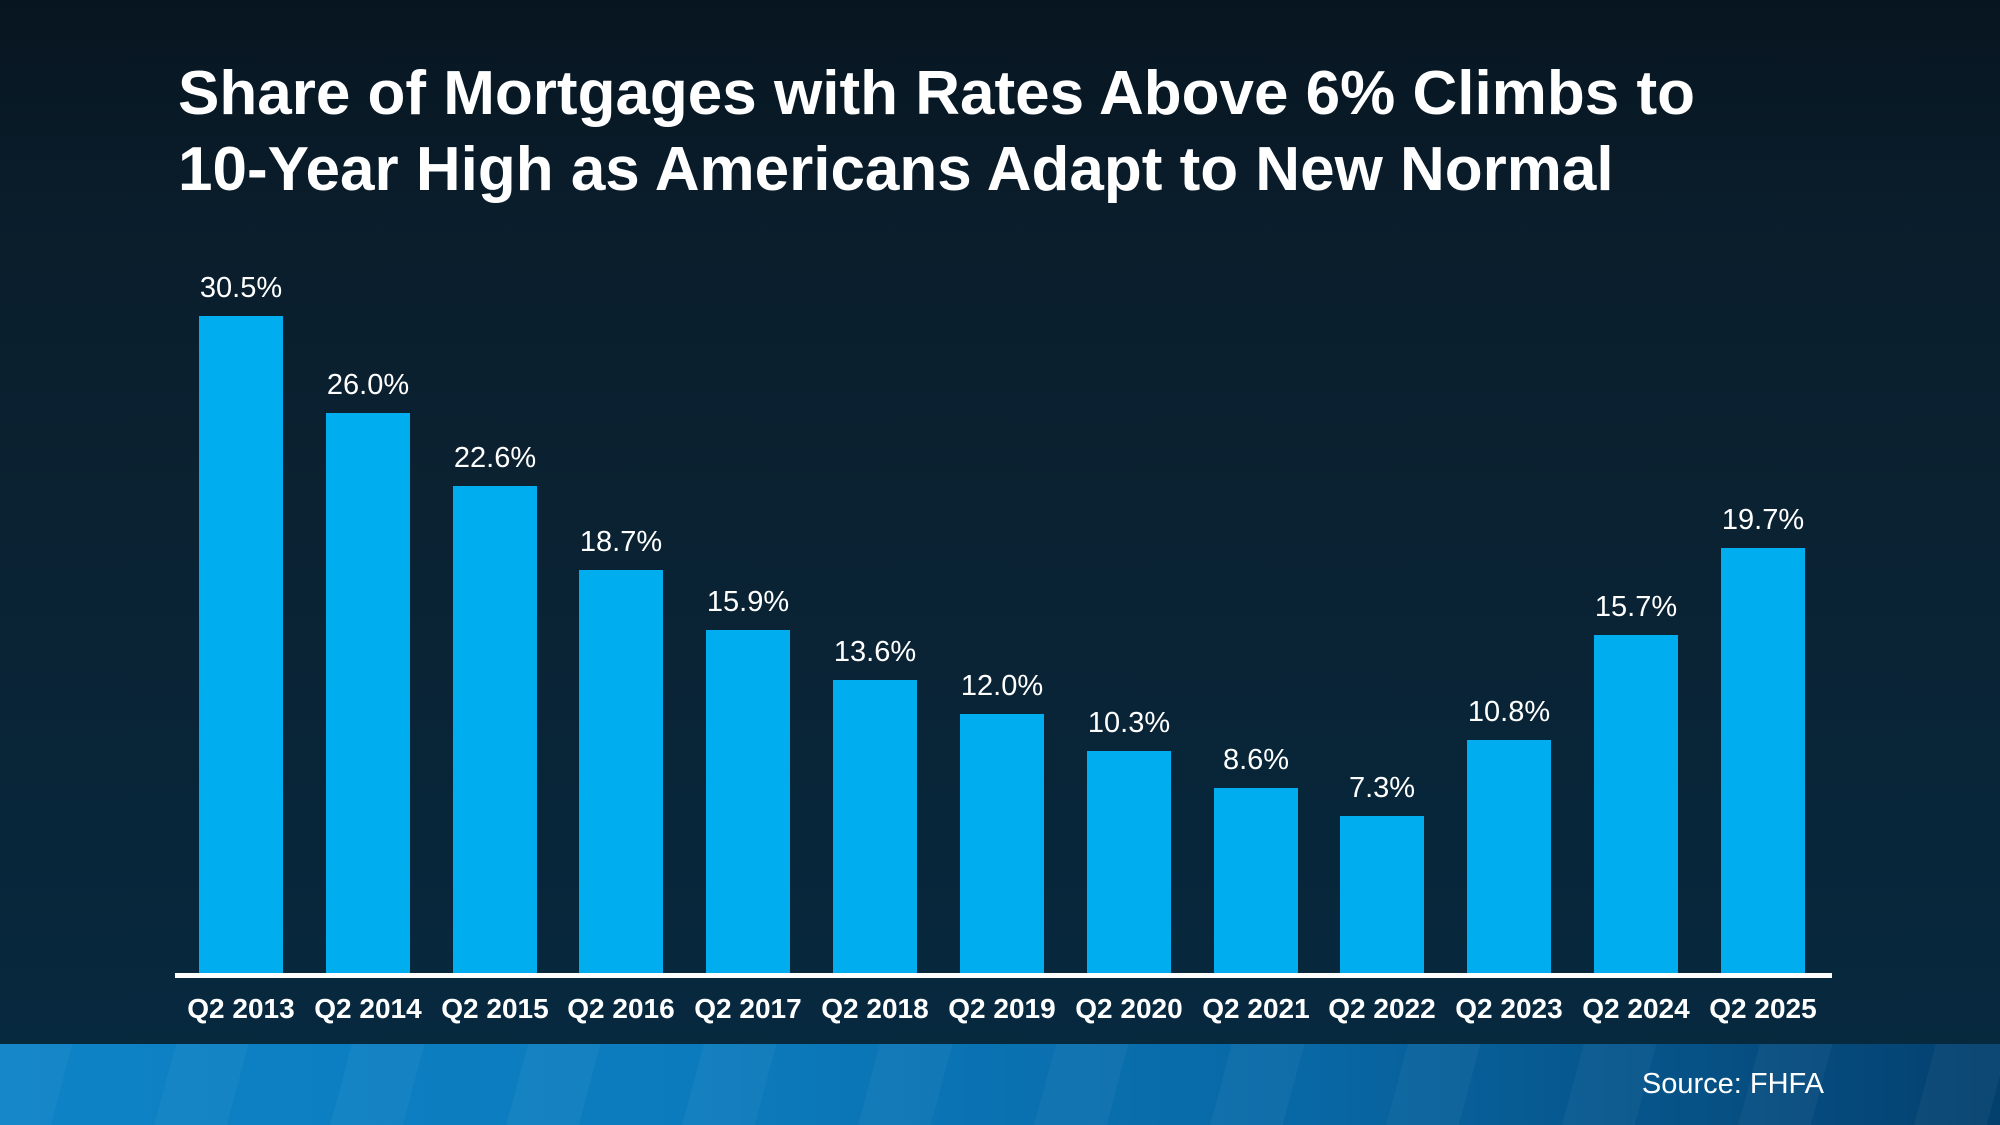  What do you see at coordinates (1382, 894) in the screenshot?
I see `bar-q2-2022` at bounding box center [1382, 894].